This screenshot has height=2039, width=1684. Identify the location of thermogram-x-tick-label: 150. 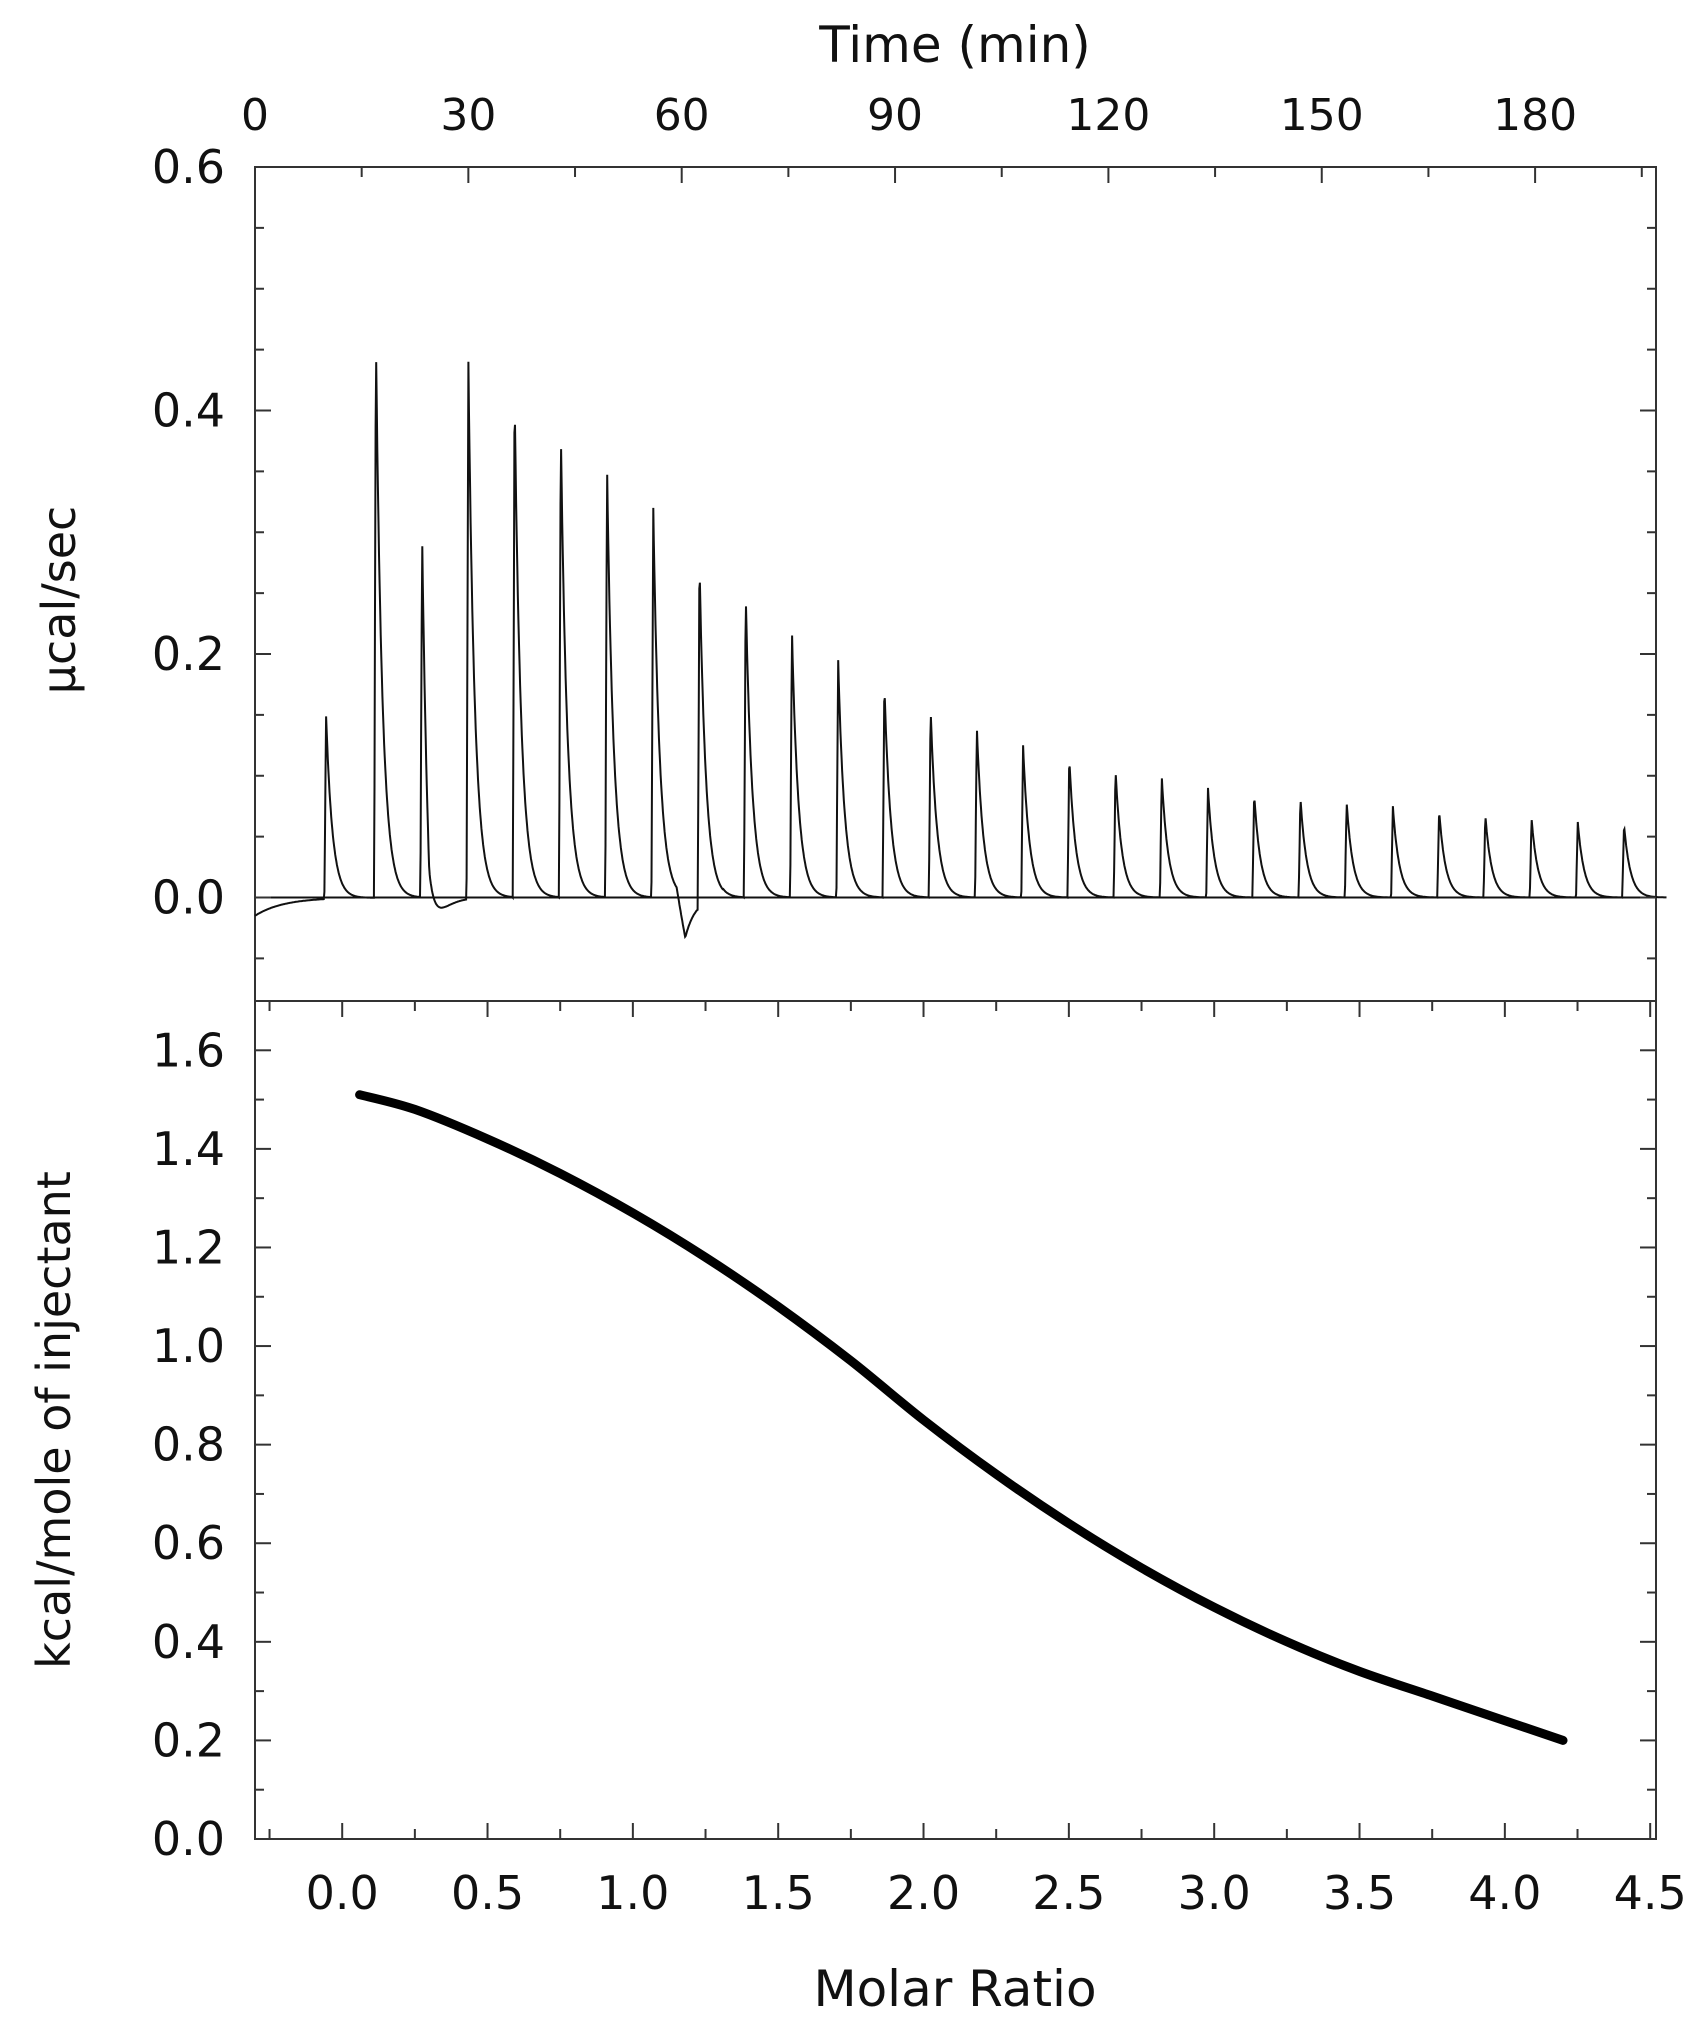
(1322, 115).